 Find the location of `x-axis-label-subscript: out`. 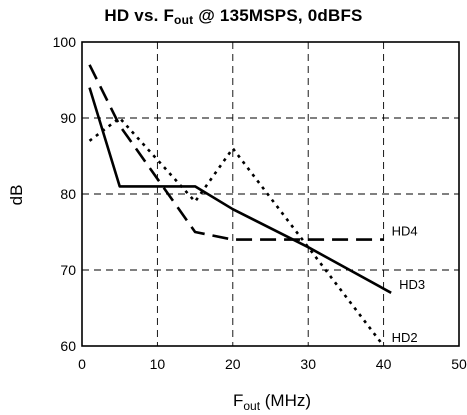

x-axis-label-subscript: out is located at coordinates (251, 406).